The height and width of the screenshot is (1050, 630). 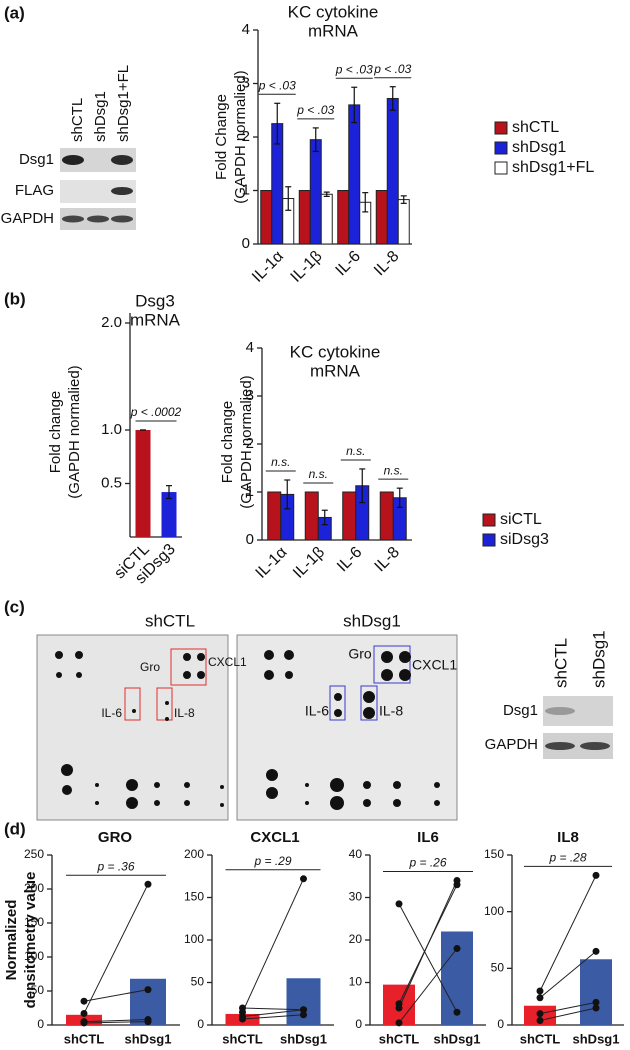 I want to click on x-tick-label: shDsg1, so click(x=457, y=1038).